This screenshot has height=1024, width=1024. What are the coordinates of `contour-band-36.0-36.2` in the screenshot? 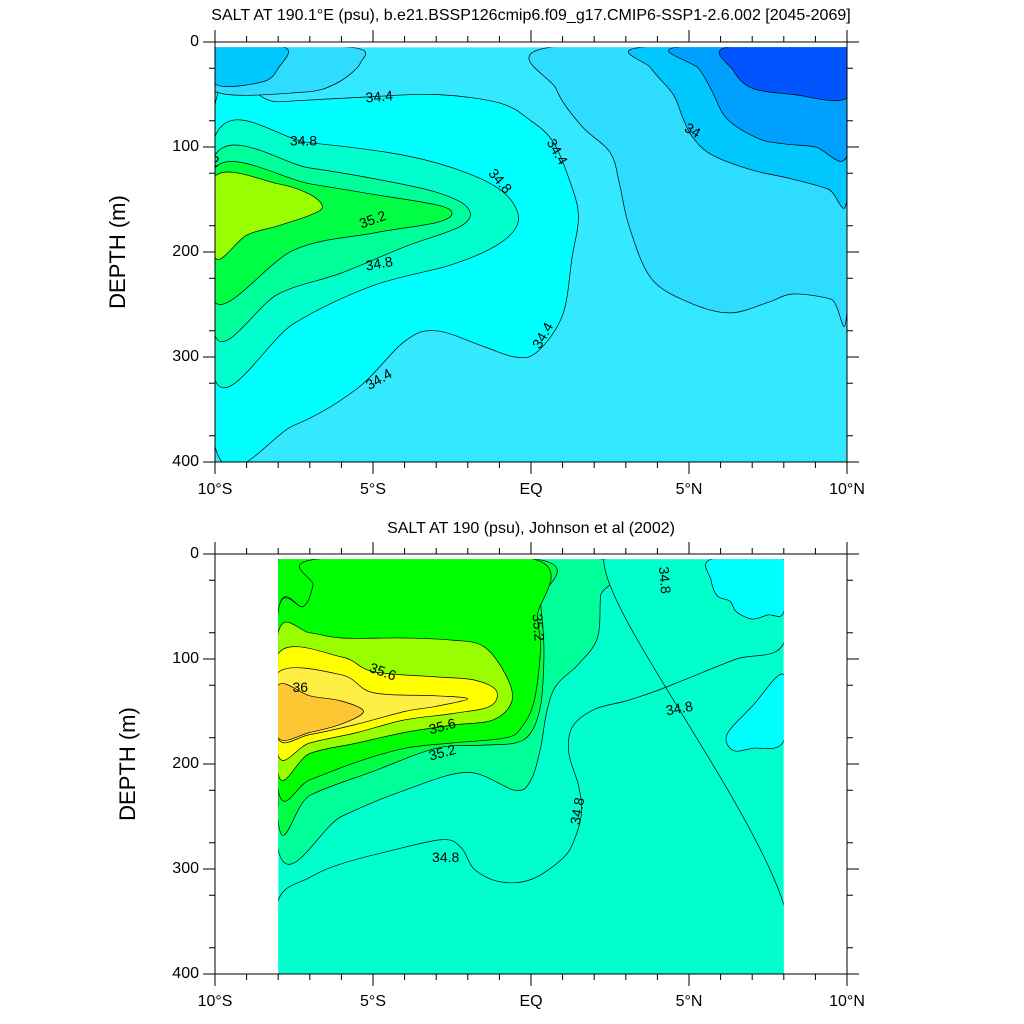 It's located at (321, 712).